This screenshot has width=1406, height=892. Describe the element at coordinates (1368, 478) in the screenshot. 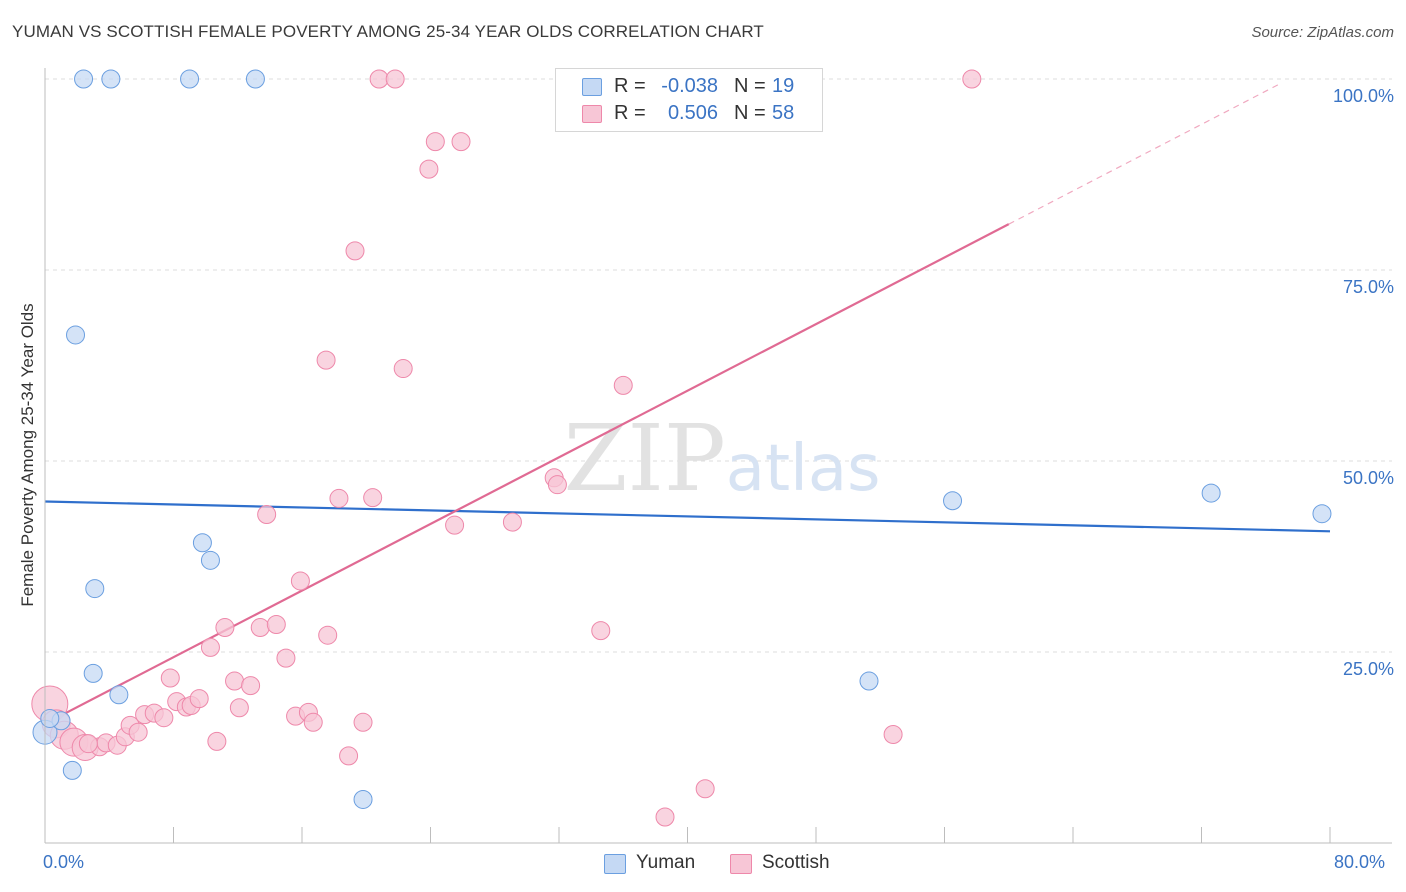

I see `y-tick-label: 50.0%` at that location.